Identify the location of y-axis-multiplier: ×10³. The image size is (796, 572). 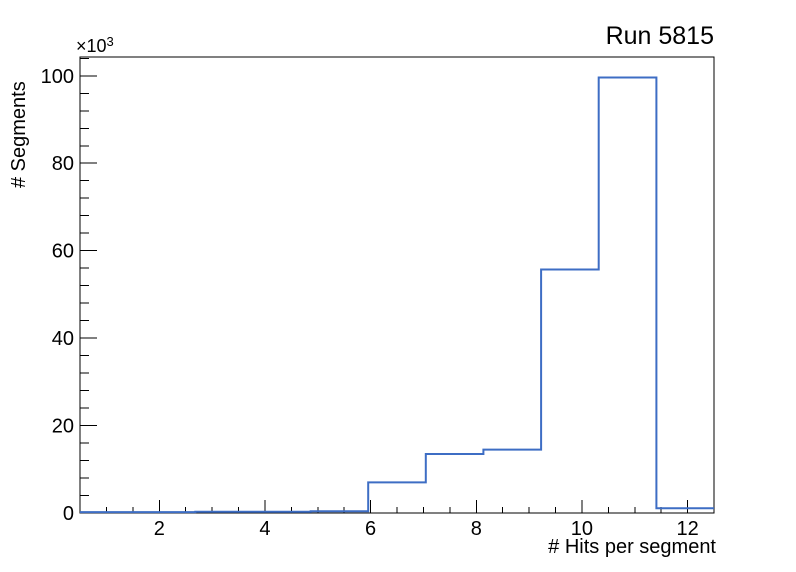
(95, 45).